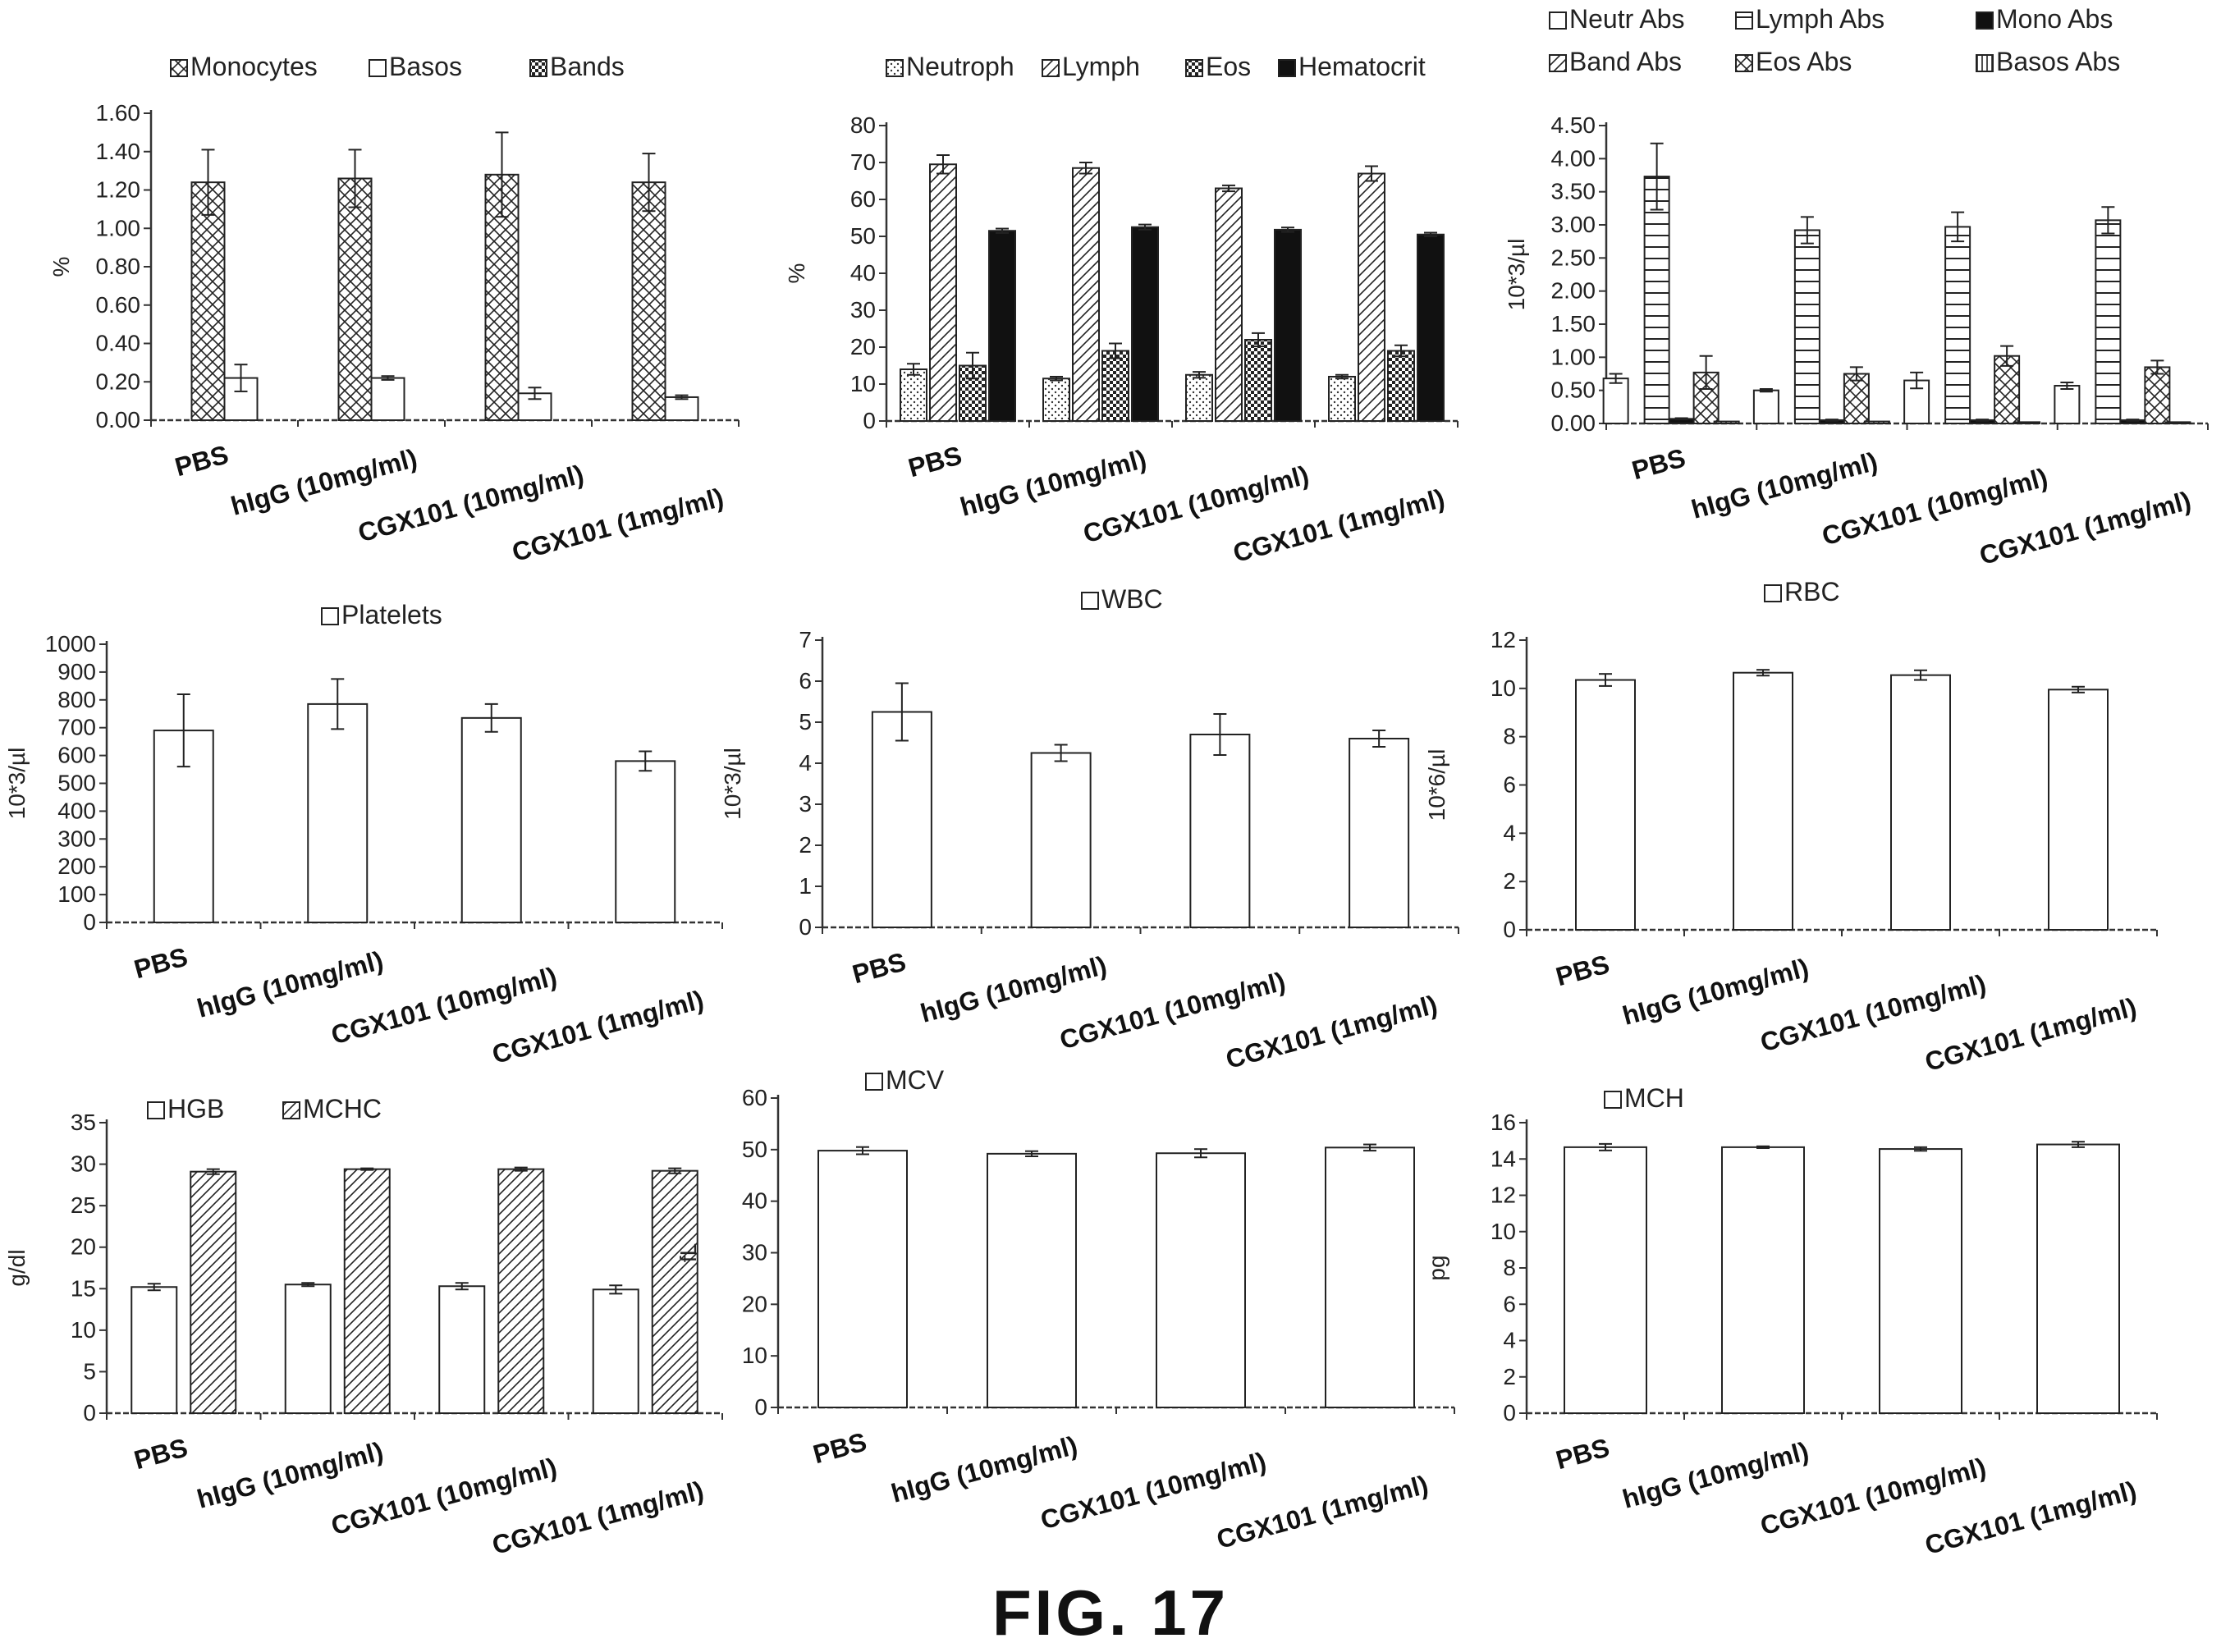 Image resolution: width=2221 pixels, height=1652 pixels. Describe the element at coordinates (1573, 291) in the screenshot. I see `y-tick-label: 2.00` at that location.